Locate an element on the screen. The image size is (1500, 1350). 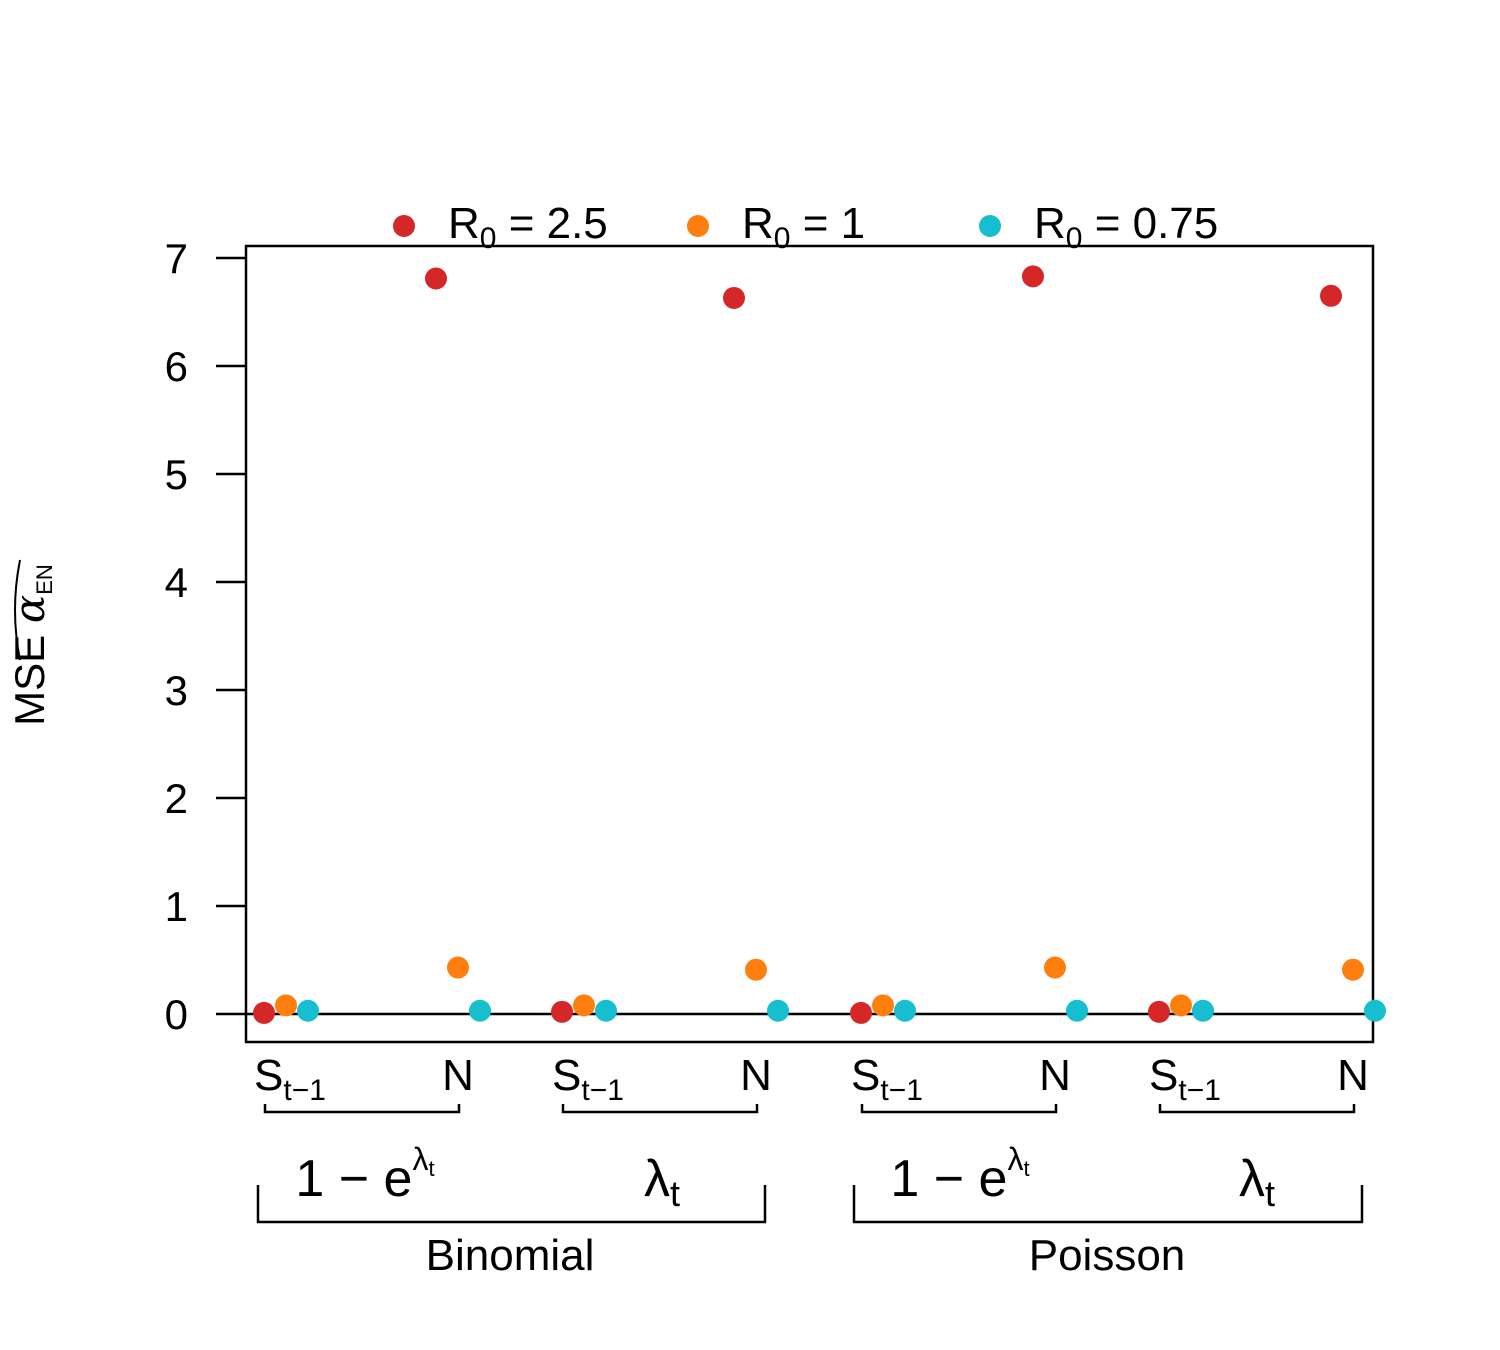
distribution-label: Binomial is located at coordinates (510, 1255).